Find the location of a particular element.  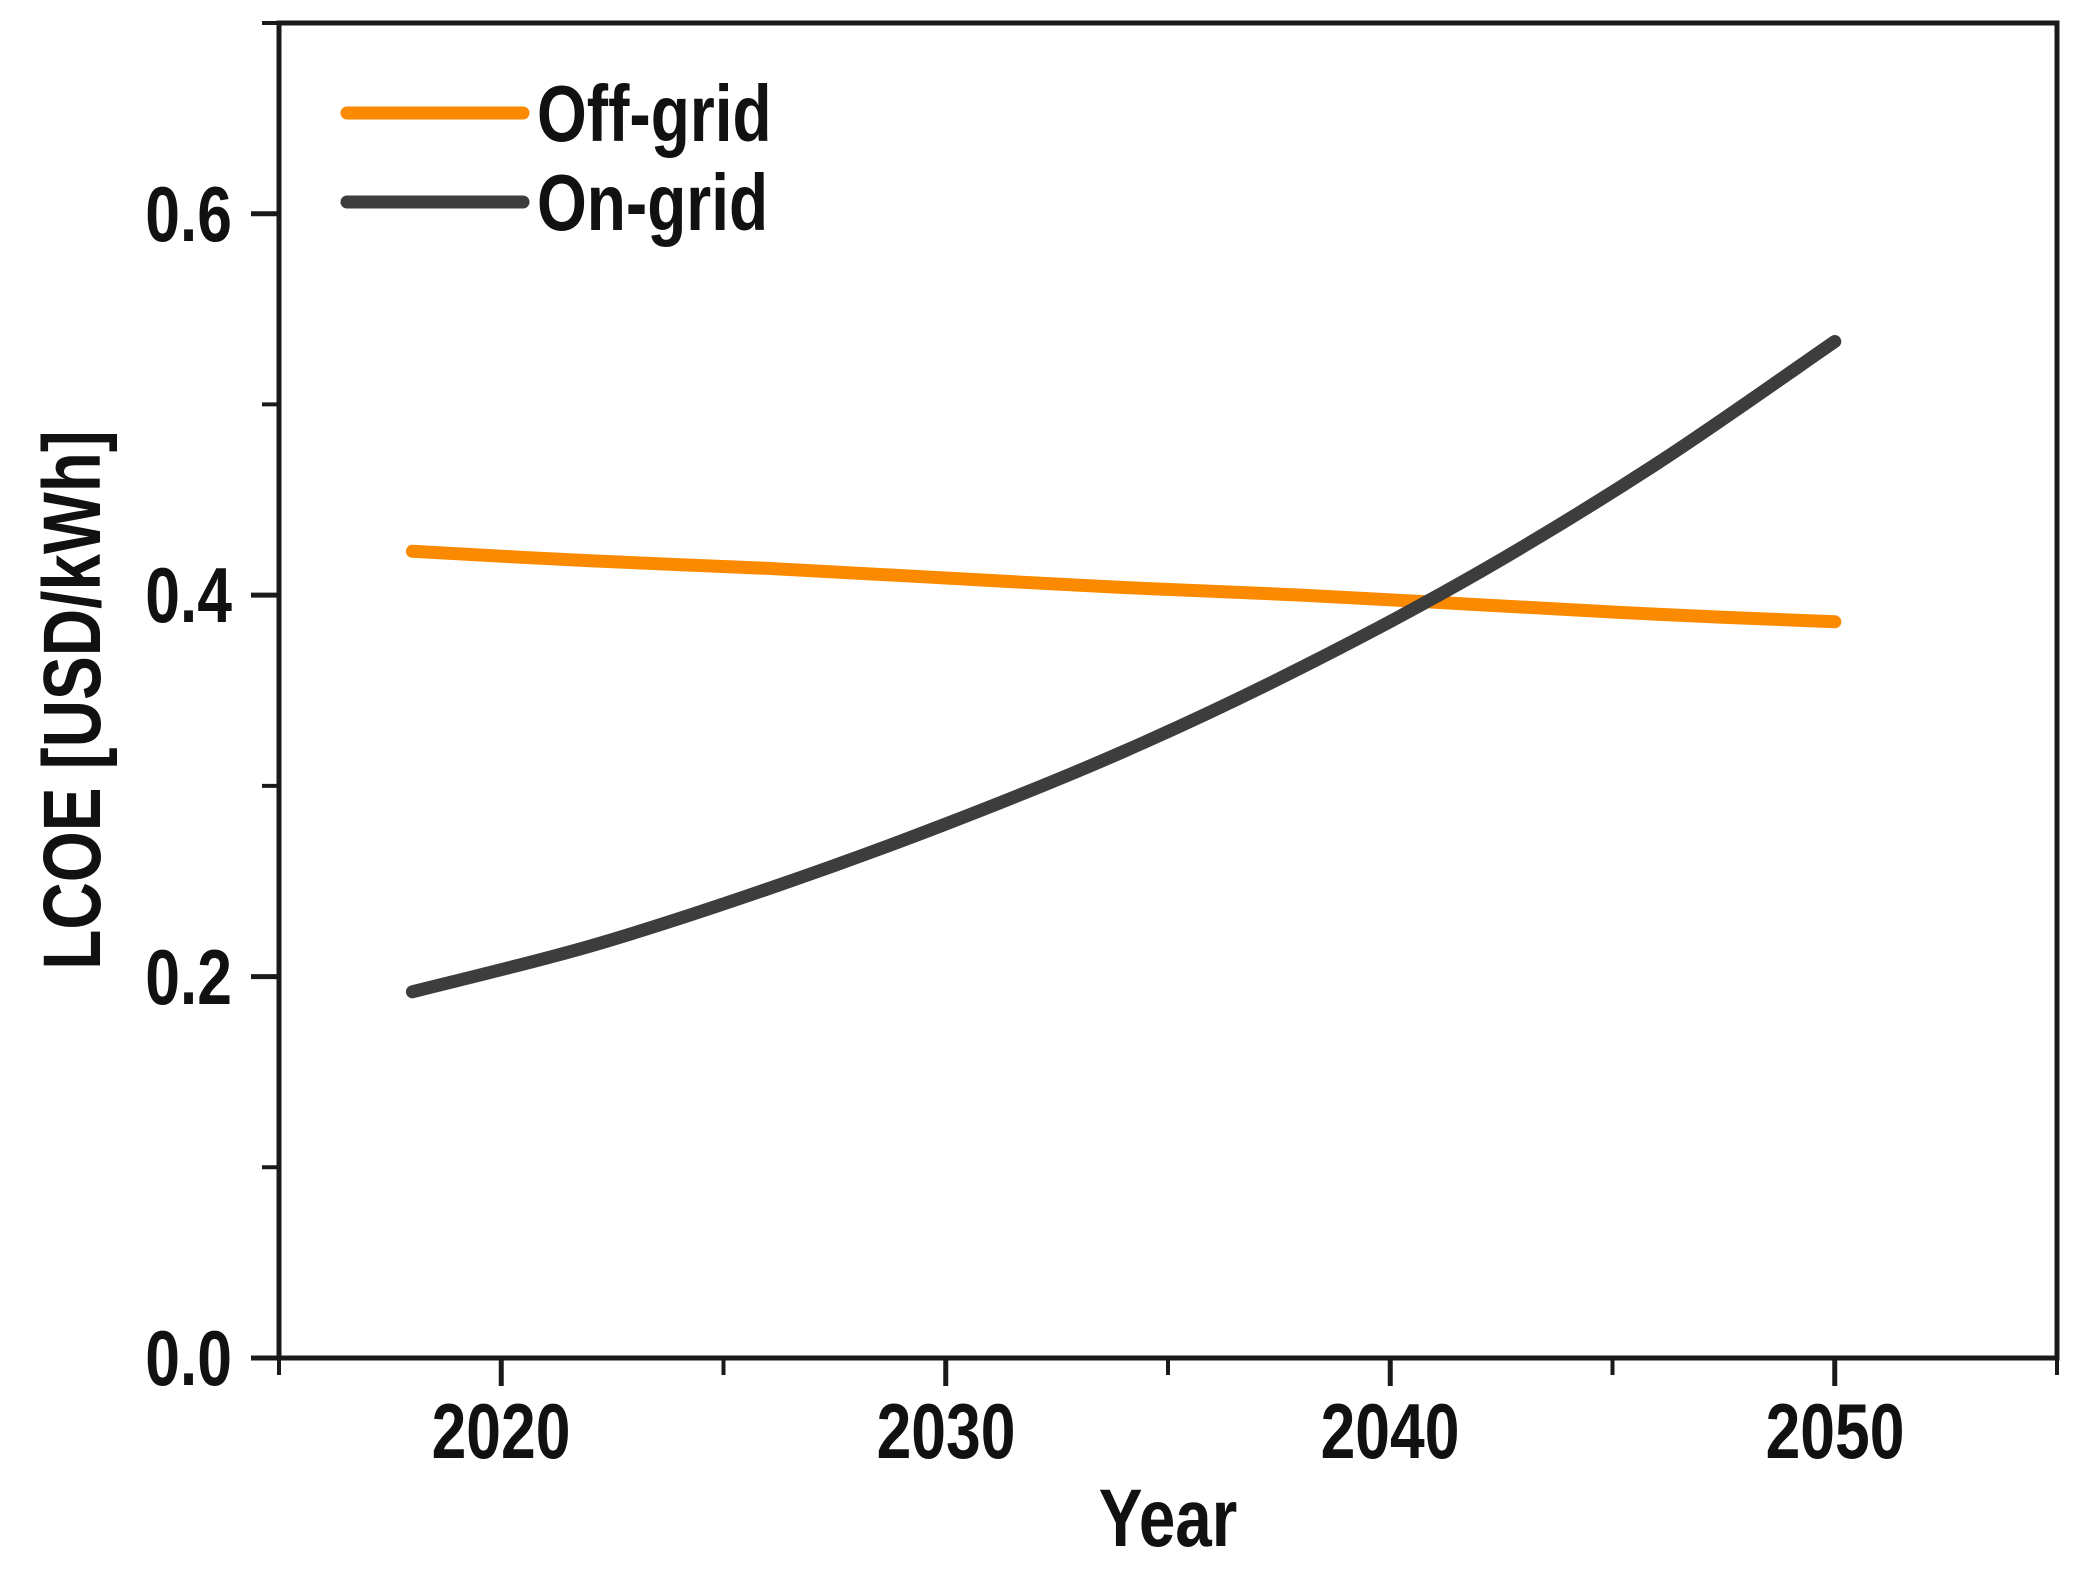

y-axis-tick-marks is located at coordinates (265, 691).